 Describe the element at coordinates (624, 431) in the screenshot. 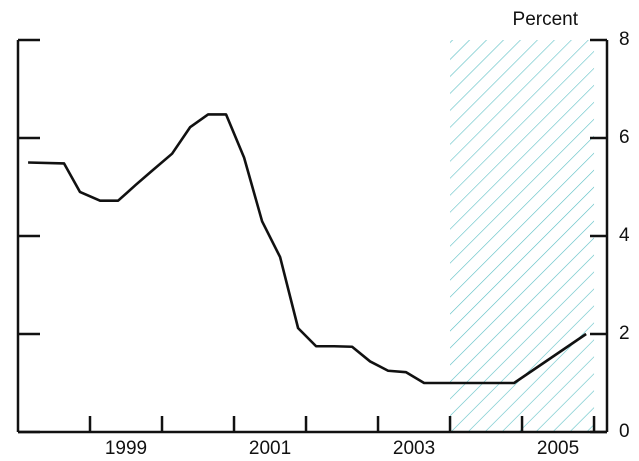

I see `y-tick-label: 0` at that location.